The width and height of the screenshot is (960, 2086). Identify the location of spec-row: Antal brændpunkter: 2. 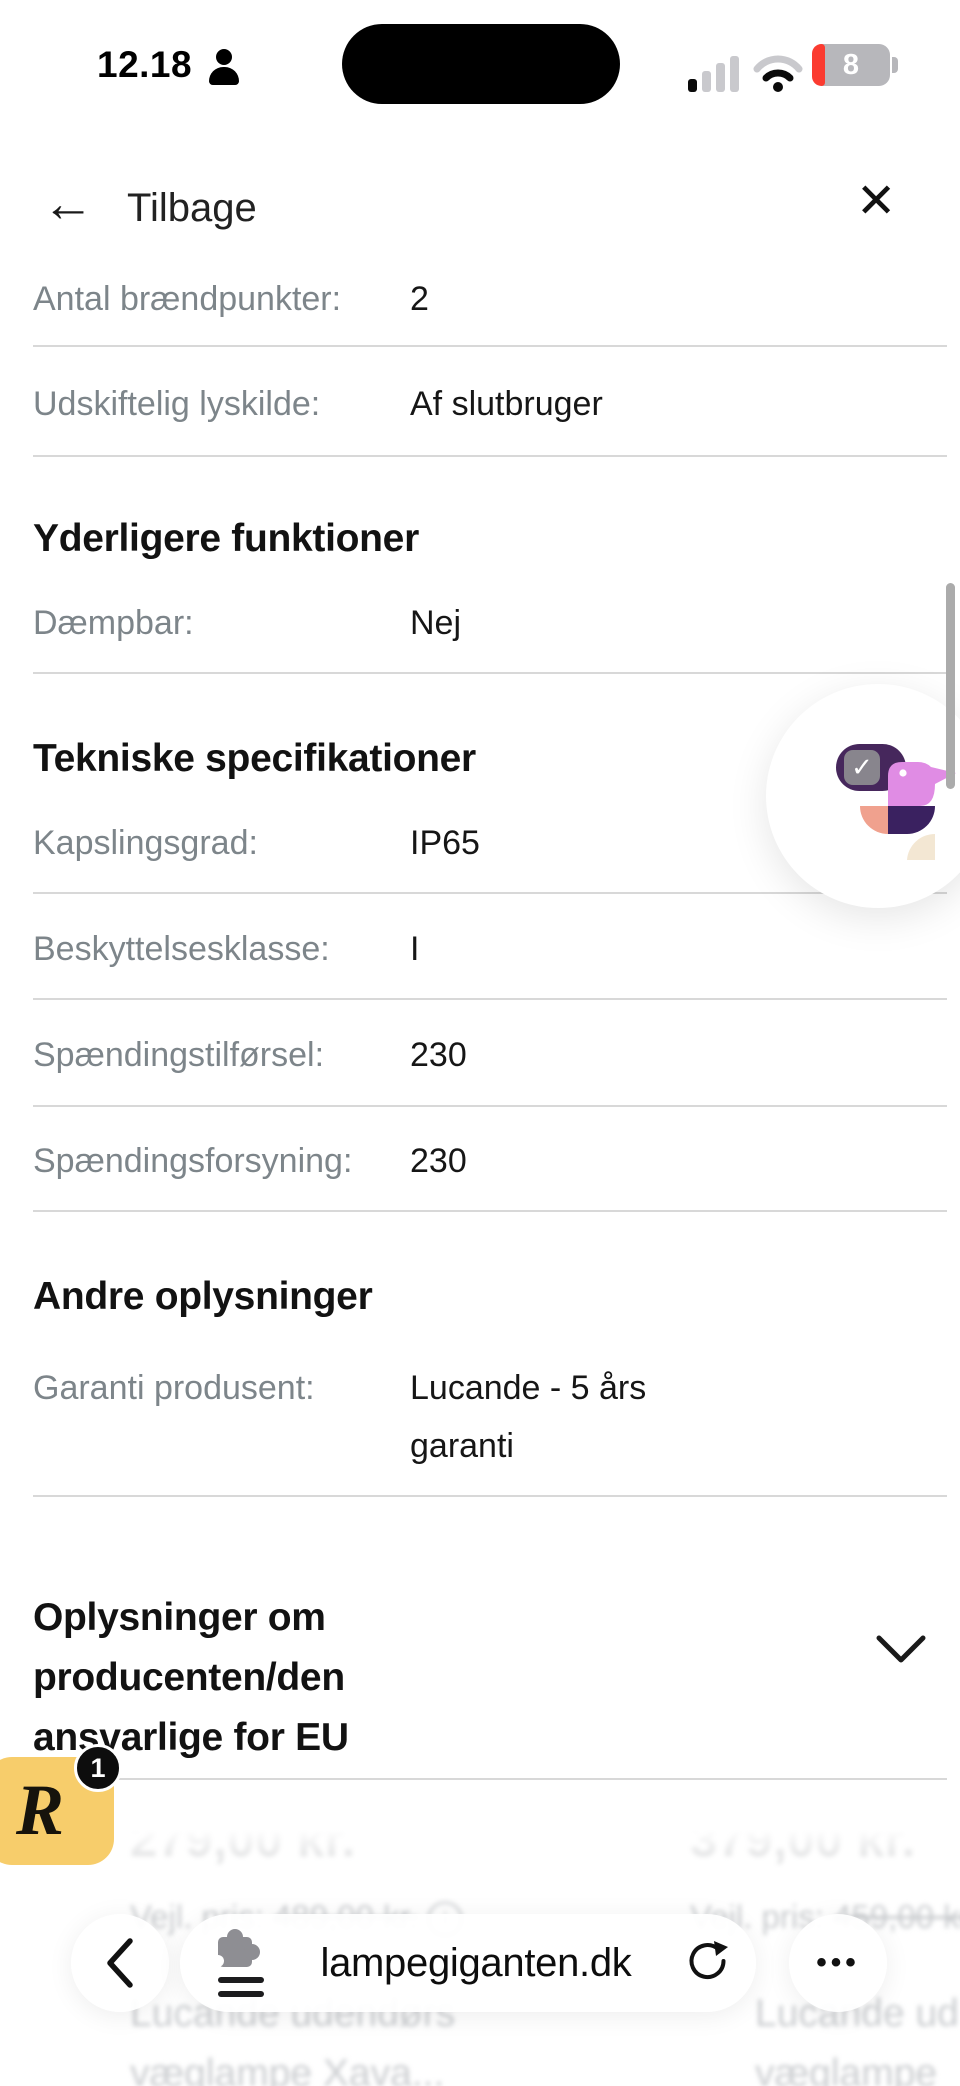
(231, 299).